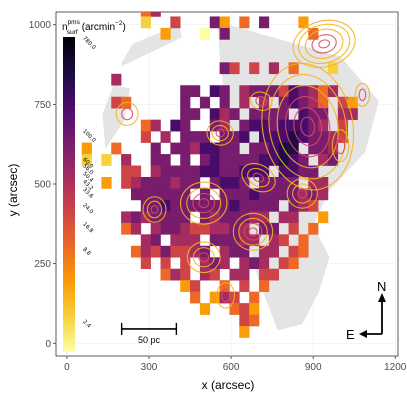 The image size is (407, 407). I want to click on colorbar-label: 8.8, so click(86, 252).